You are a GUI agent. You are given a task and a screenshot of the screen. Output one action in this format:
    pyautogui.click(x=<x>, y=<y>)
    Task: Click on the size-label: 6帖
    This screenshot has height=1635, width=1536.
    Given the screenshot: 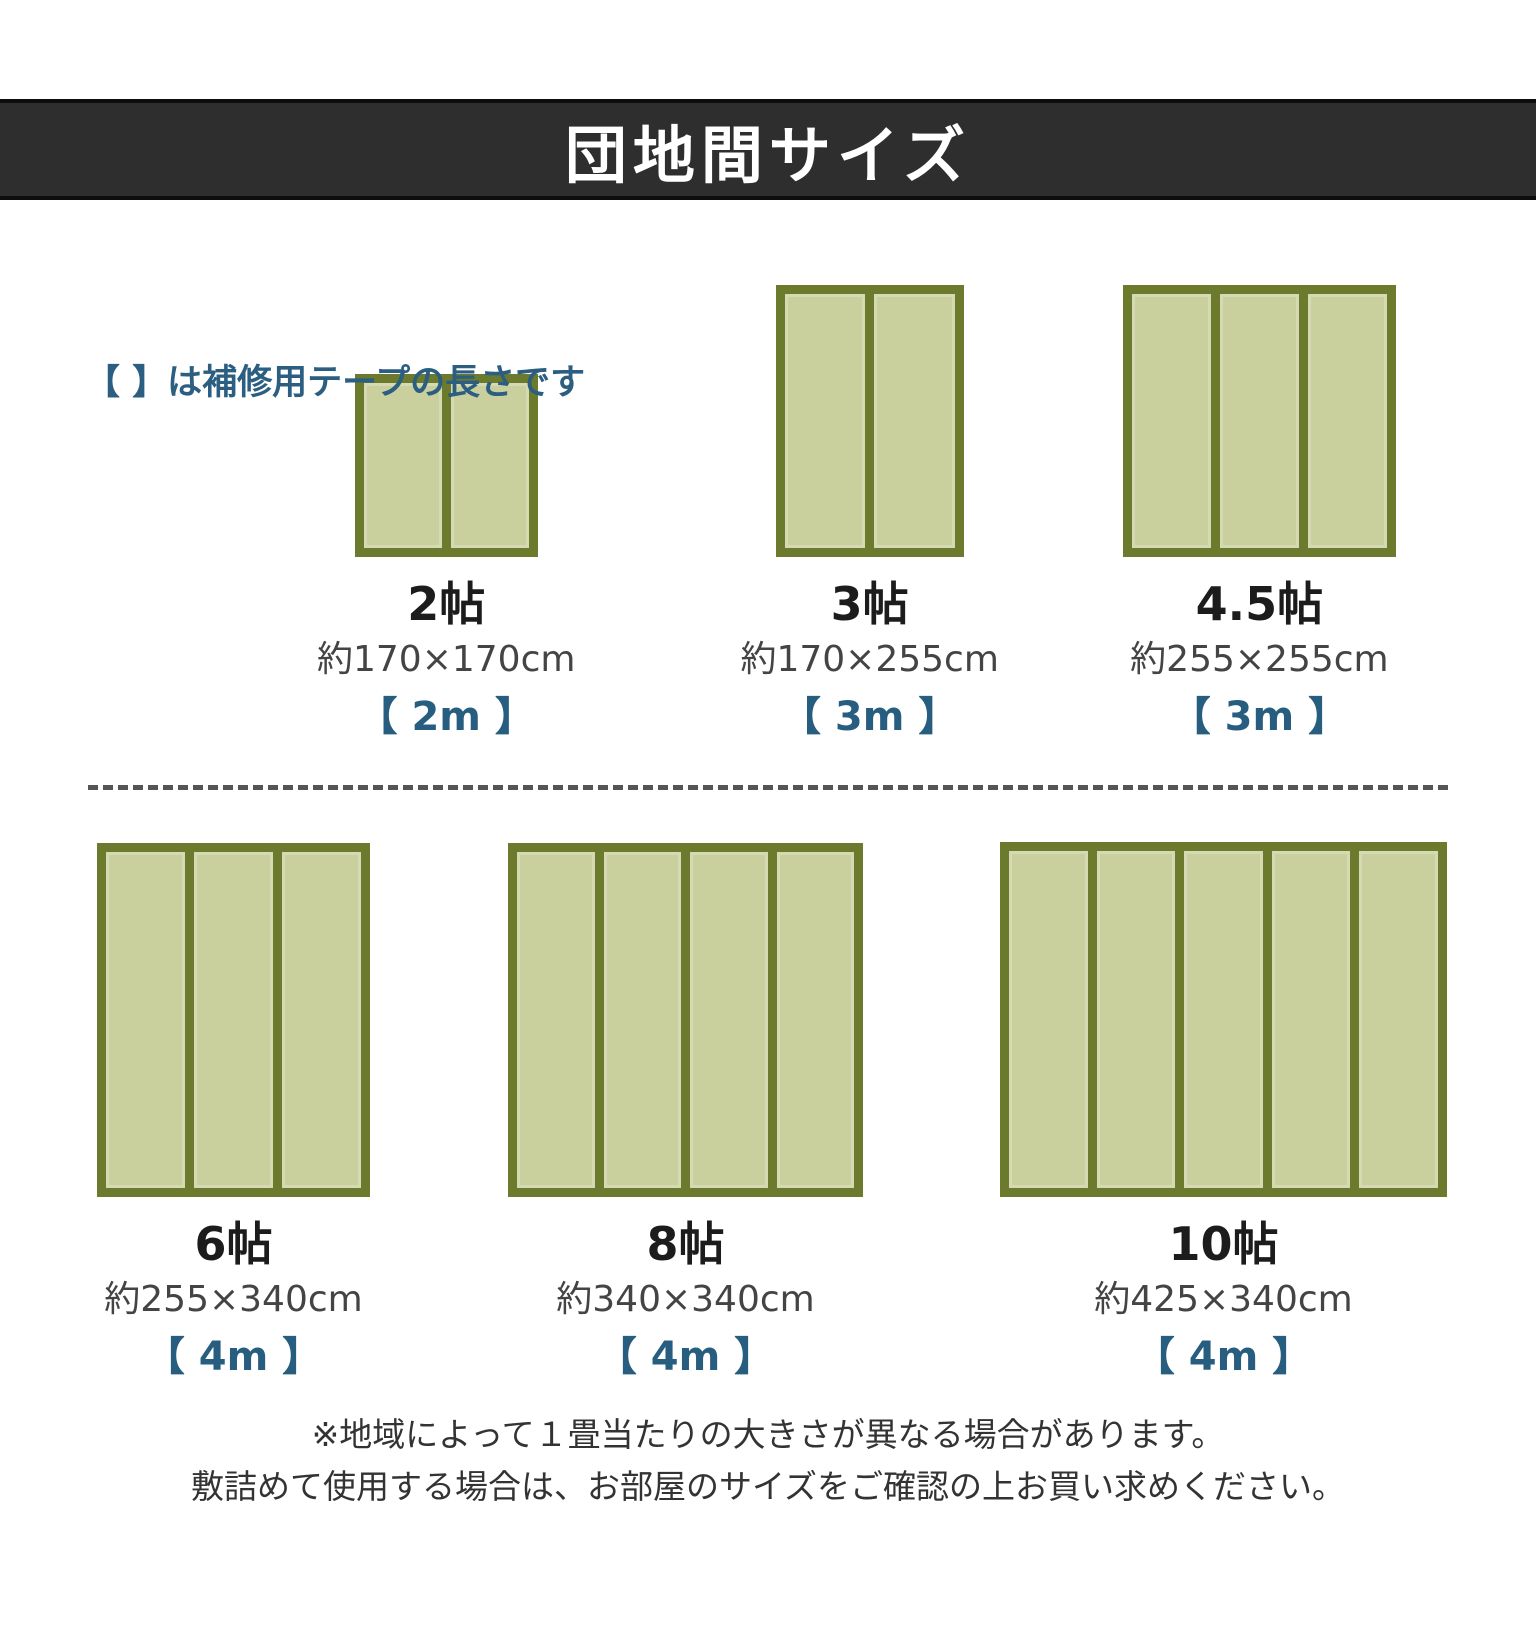 What is the action you would take?
    pyautogui.click(x=233, y=1244)
    